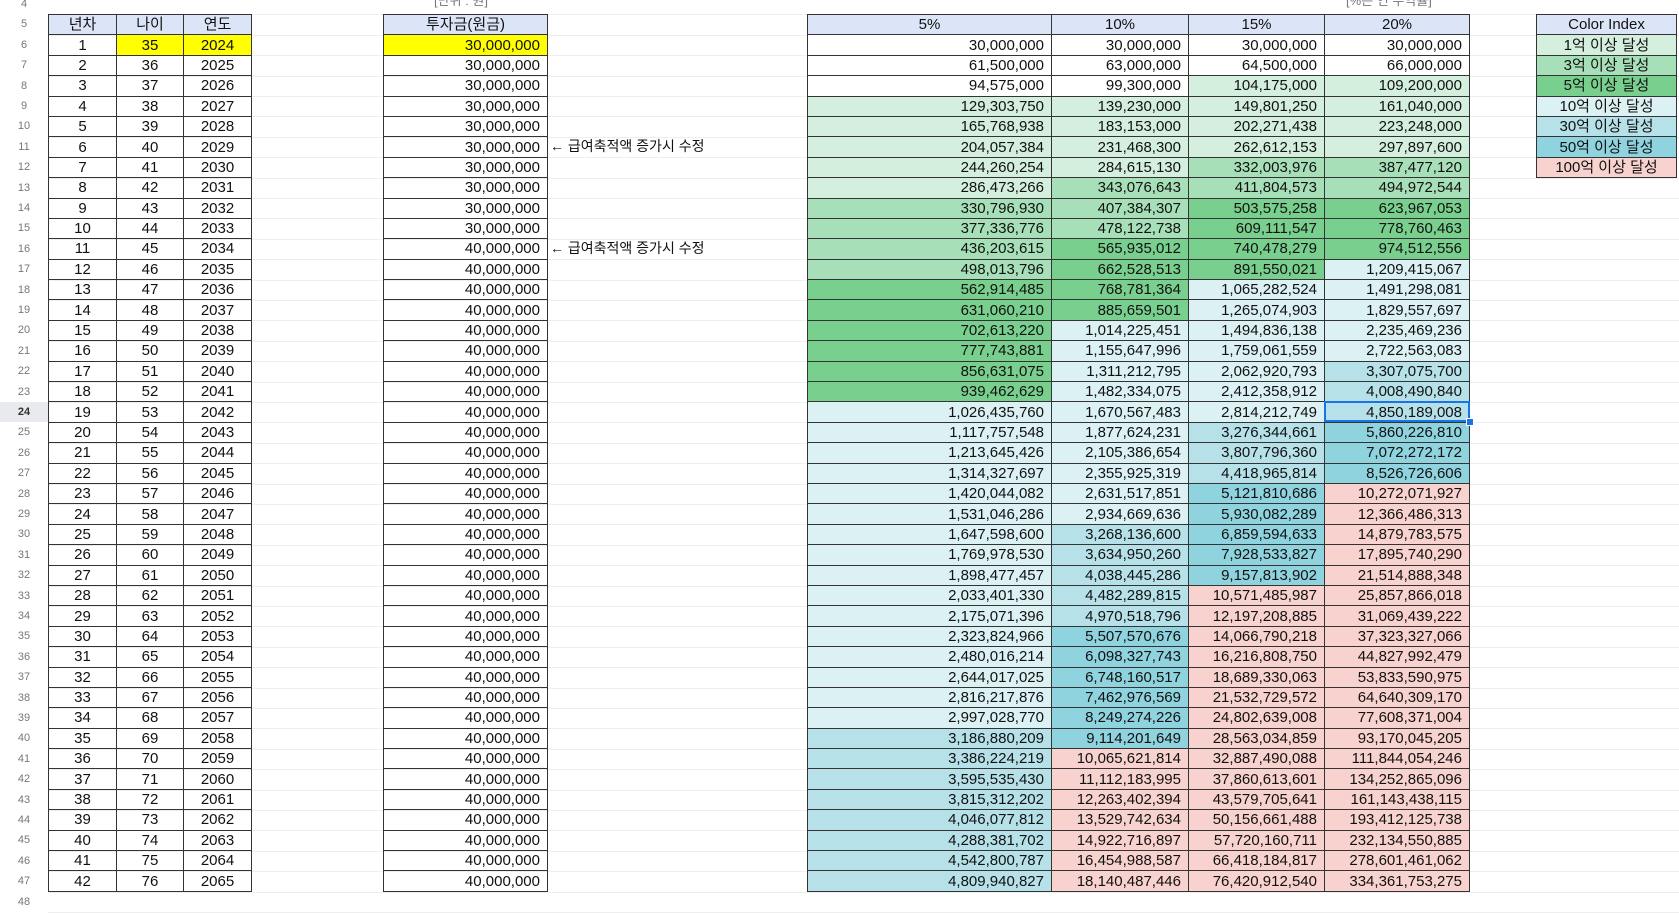 Image resolution: width=1679 pixels, height=913 pixels. Describe the element at coordinates (1397, 453) in the screenshot. I see `return-cell: 7,072,272,172` at that location.